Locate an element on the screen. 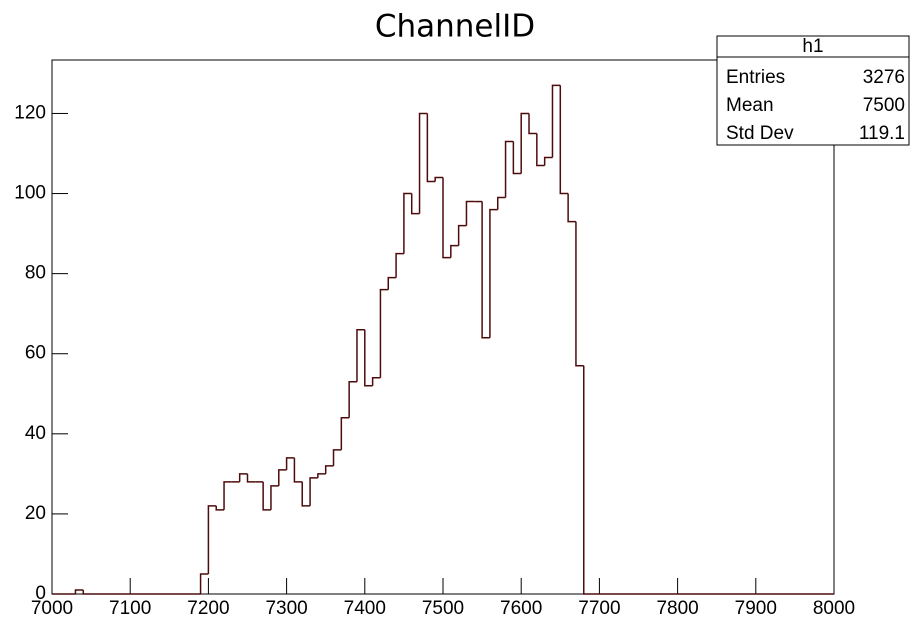  x-tick-label: 7800 is located at coordinates (677, 608).